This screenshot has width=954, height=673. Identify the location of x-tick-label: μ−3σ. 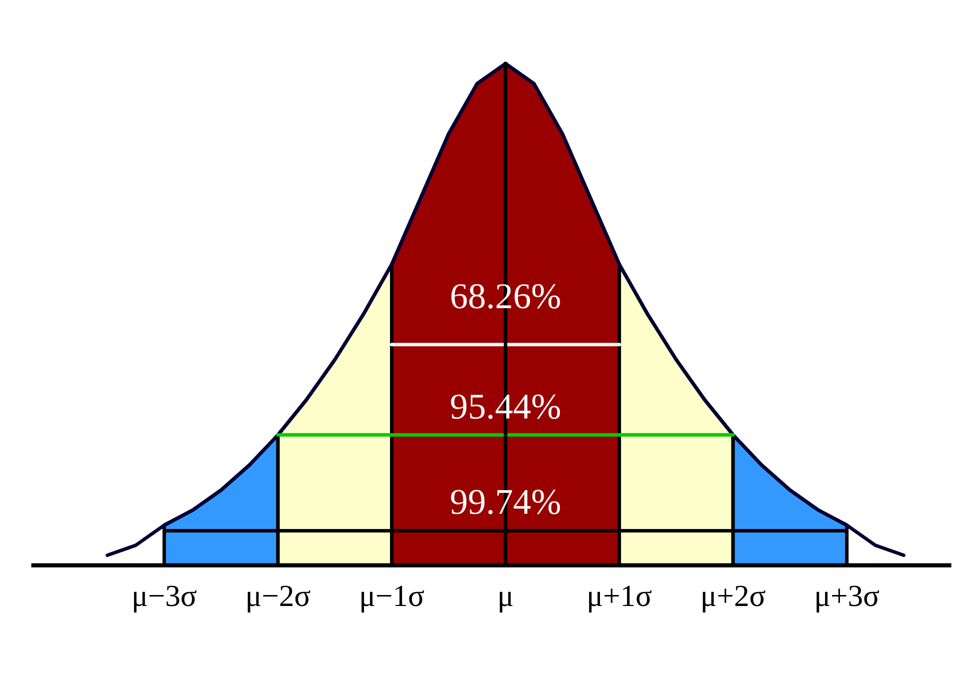
(165, 599).